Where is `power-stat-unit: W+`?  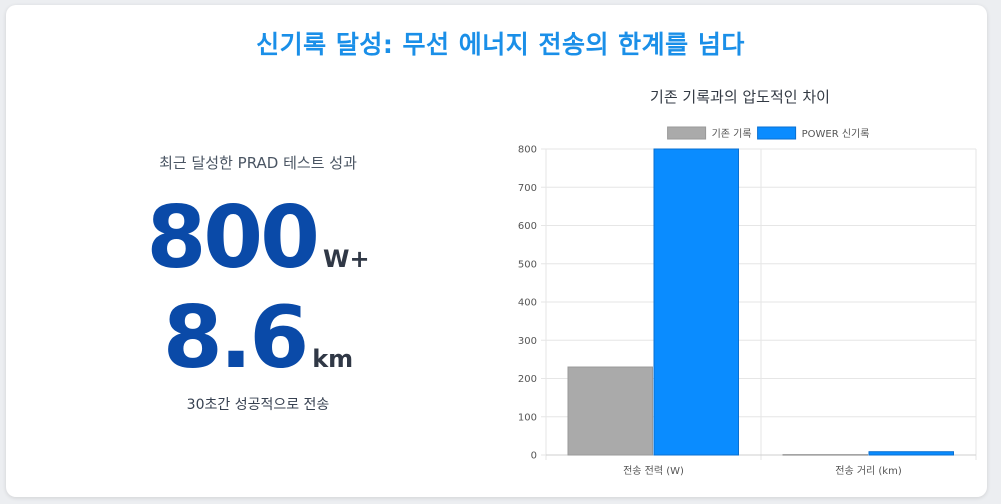 power-stat-unit: W+ is located at coordinates (346, 259).